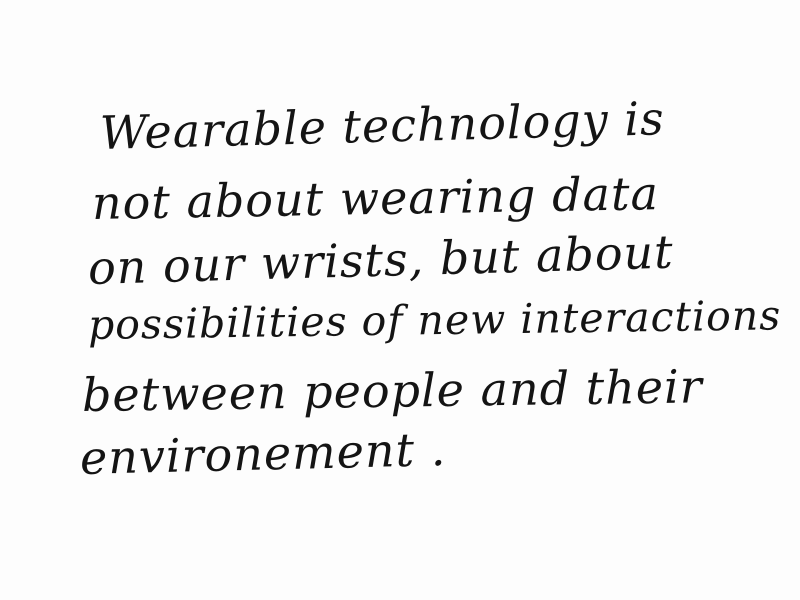  I want to click on text-line-3: on our wrists, but about, so click(381, 259).